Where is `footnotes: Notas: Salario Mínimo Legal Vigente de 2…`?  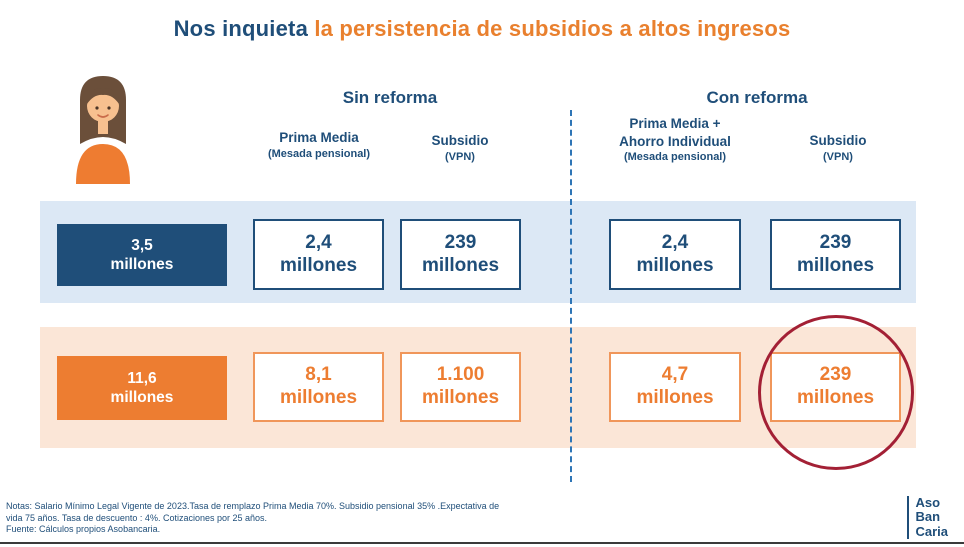
footnotes: Notas: Salario Mínimo Legal Vigente de 2… is located at coordinates (252, 518).